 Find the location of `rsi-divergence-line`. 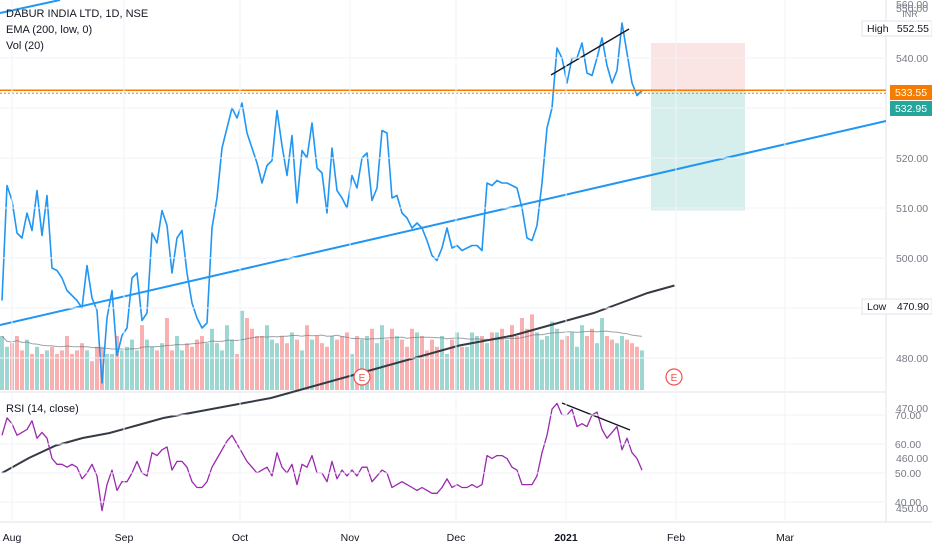

rsi-divergence-line is located at coordinates (596, 416).